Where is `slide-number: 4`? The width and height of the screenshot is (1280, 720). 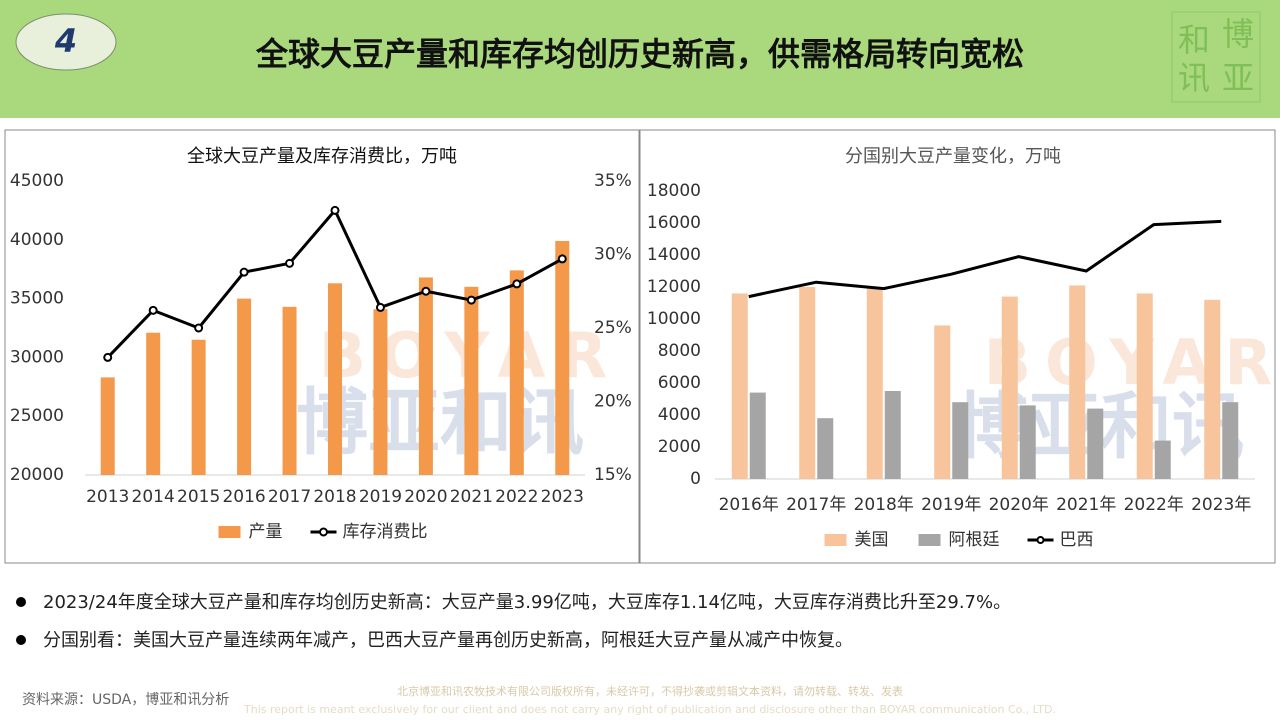 slide-number: 4 is located at coordinates (65, 41).